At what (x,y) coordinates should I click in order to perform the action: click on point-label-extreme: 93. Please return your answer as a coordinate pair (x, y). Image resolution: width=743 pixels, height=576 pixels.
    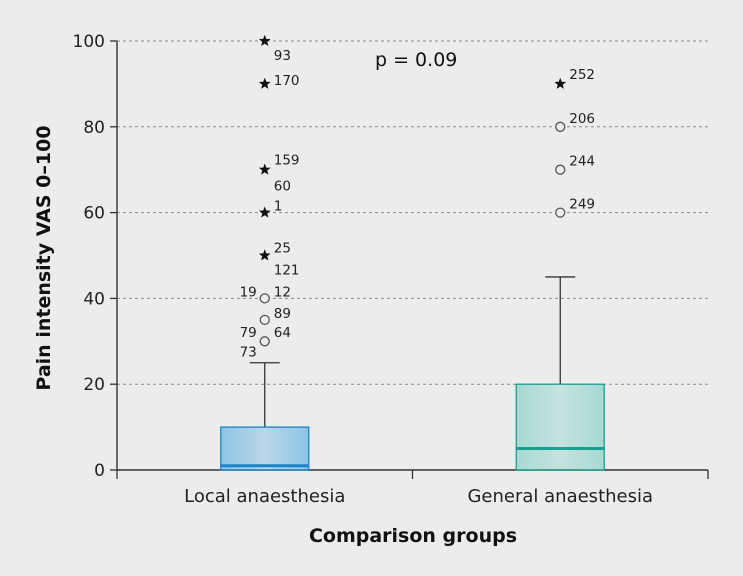
    Looking at the image, I should click on (282, 56).